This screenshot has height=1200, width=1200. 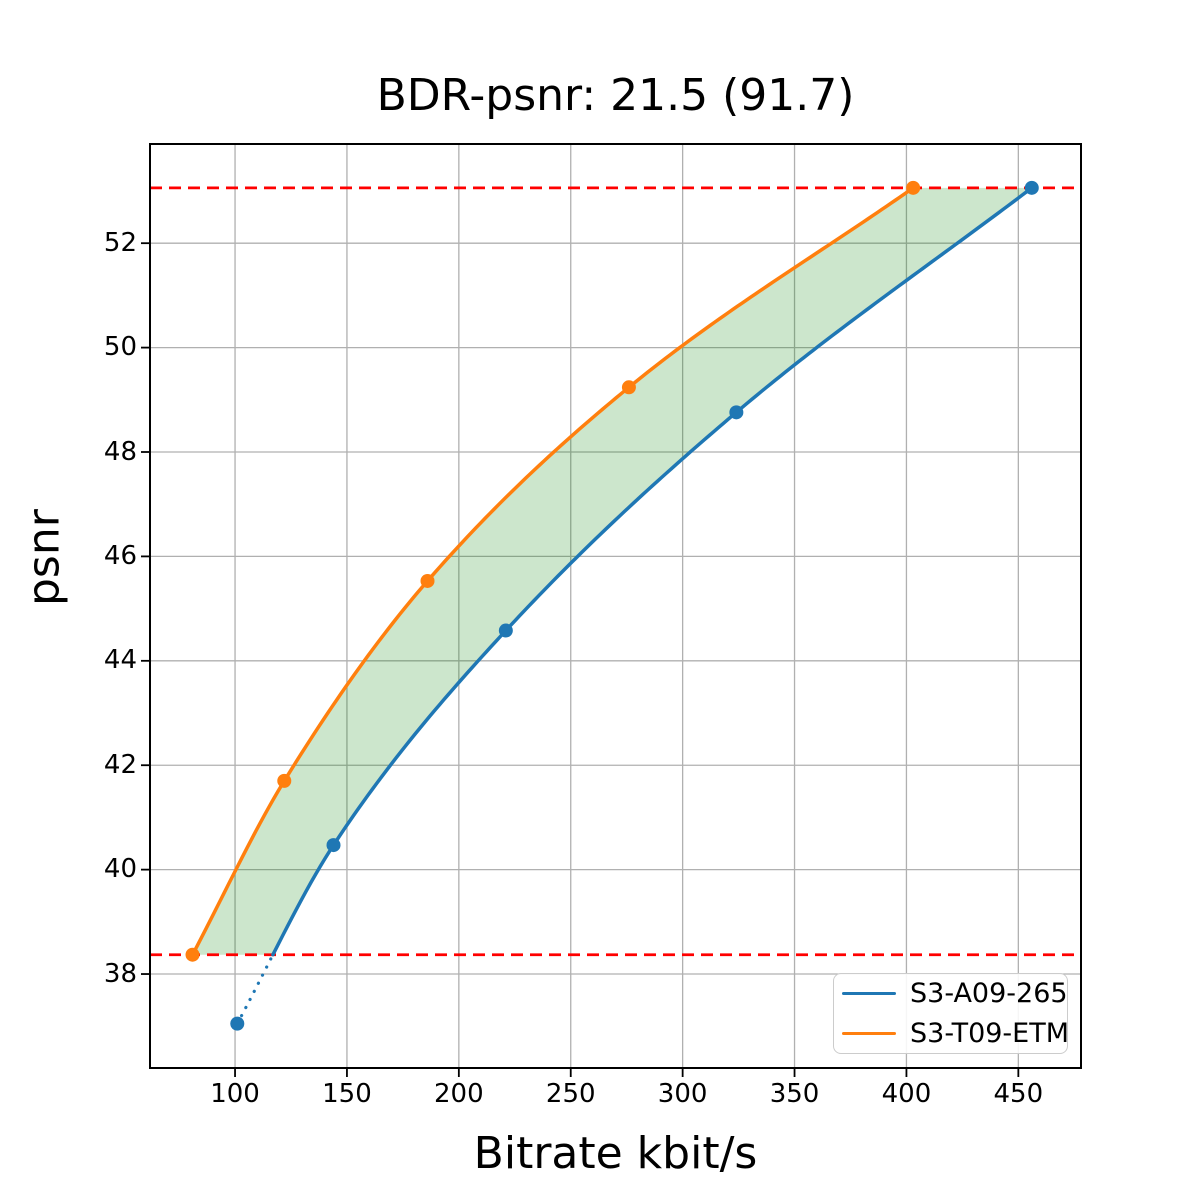 What do you see at coordinates (120, 242) in the screenshot?
I see `y-tick-label: 52` at bounding box center [120, 242].